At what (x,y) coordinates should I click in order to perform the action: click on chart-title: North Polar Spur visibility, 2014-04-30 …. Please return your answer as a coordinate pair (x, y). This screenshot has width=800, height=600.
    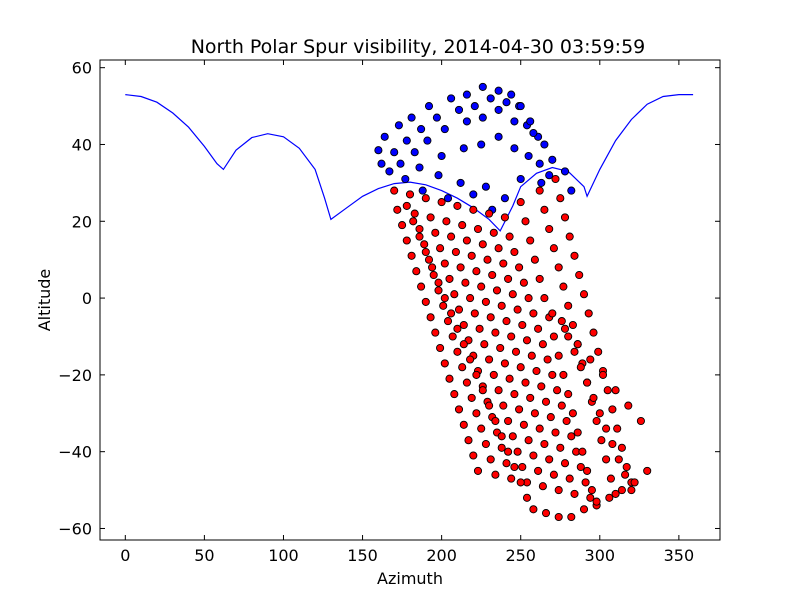
    Looking at the image, I should click on (418, 47).